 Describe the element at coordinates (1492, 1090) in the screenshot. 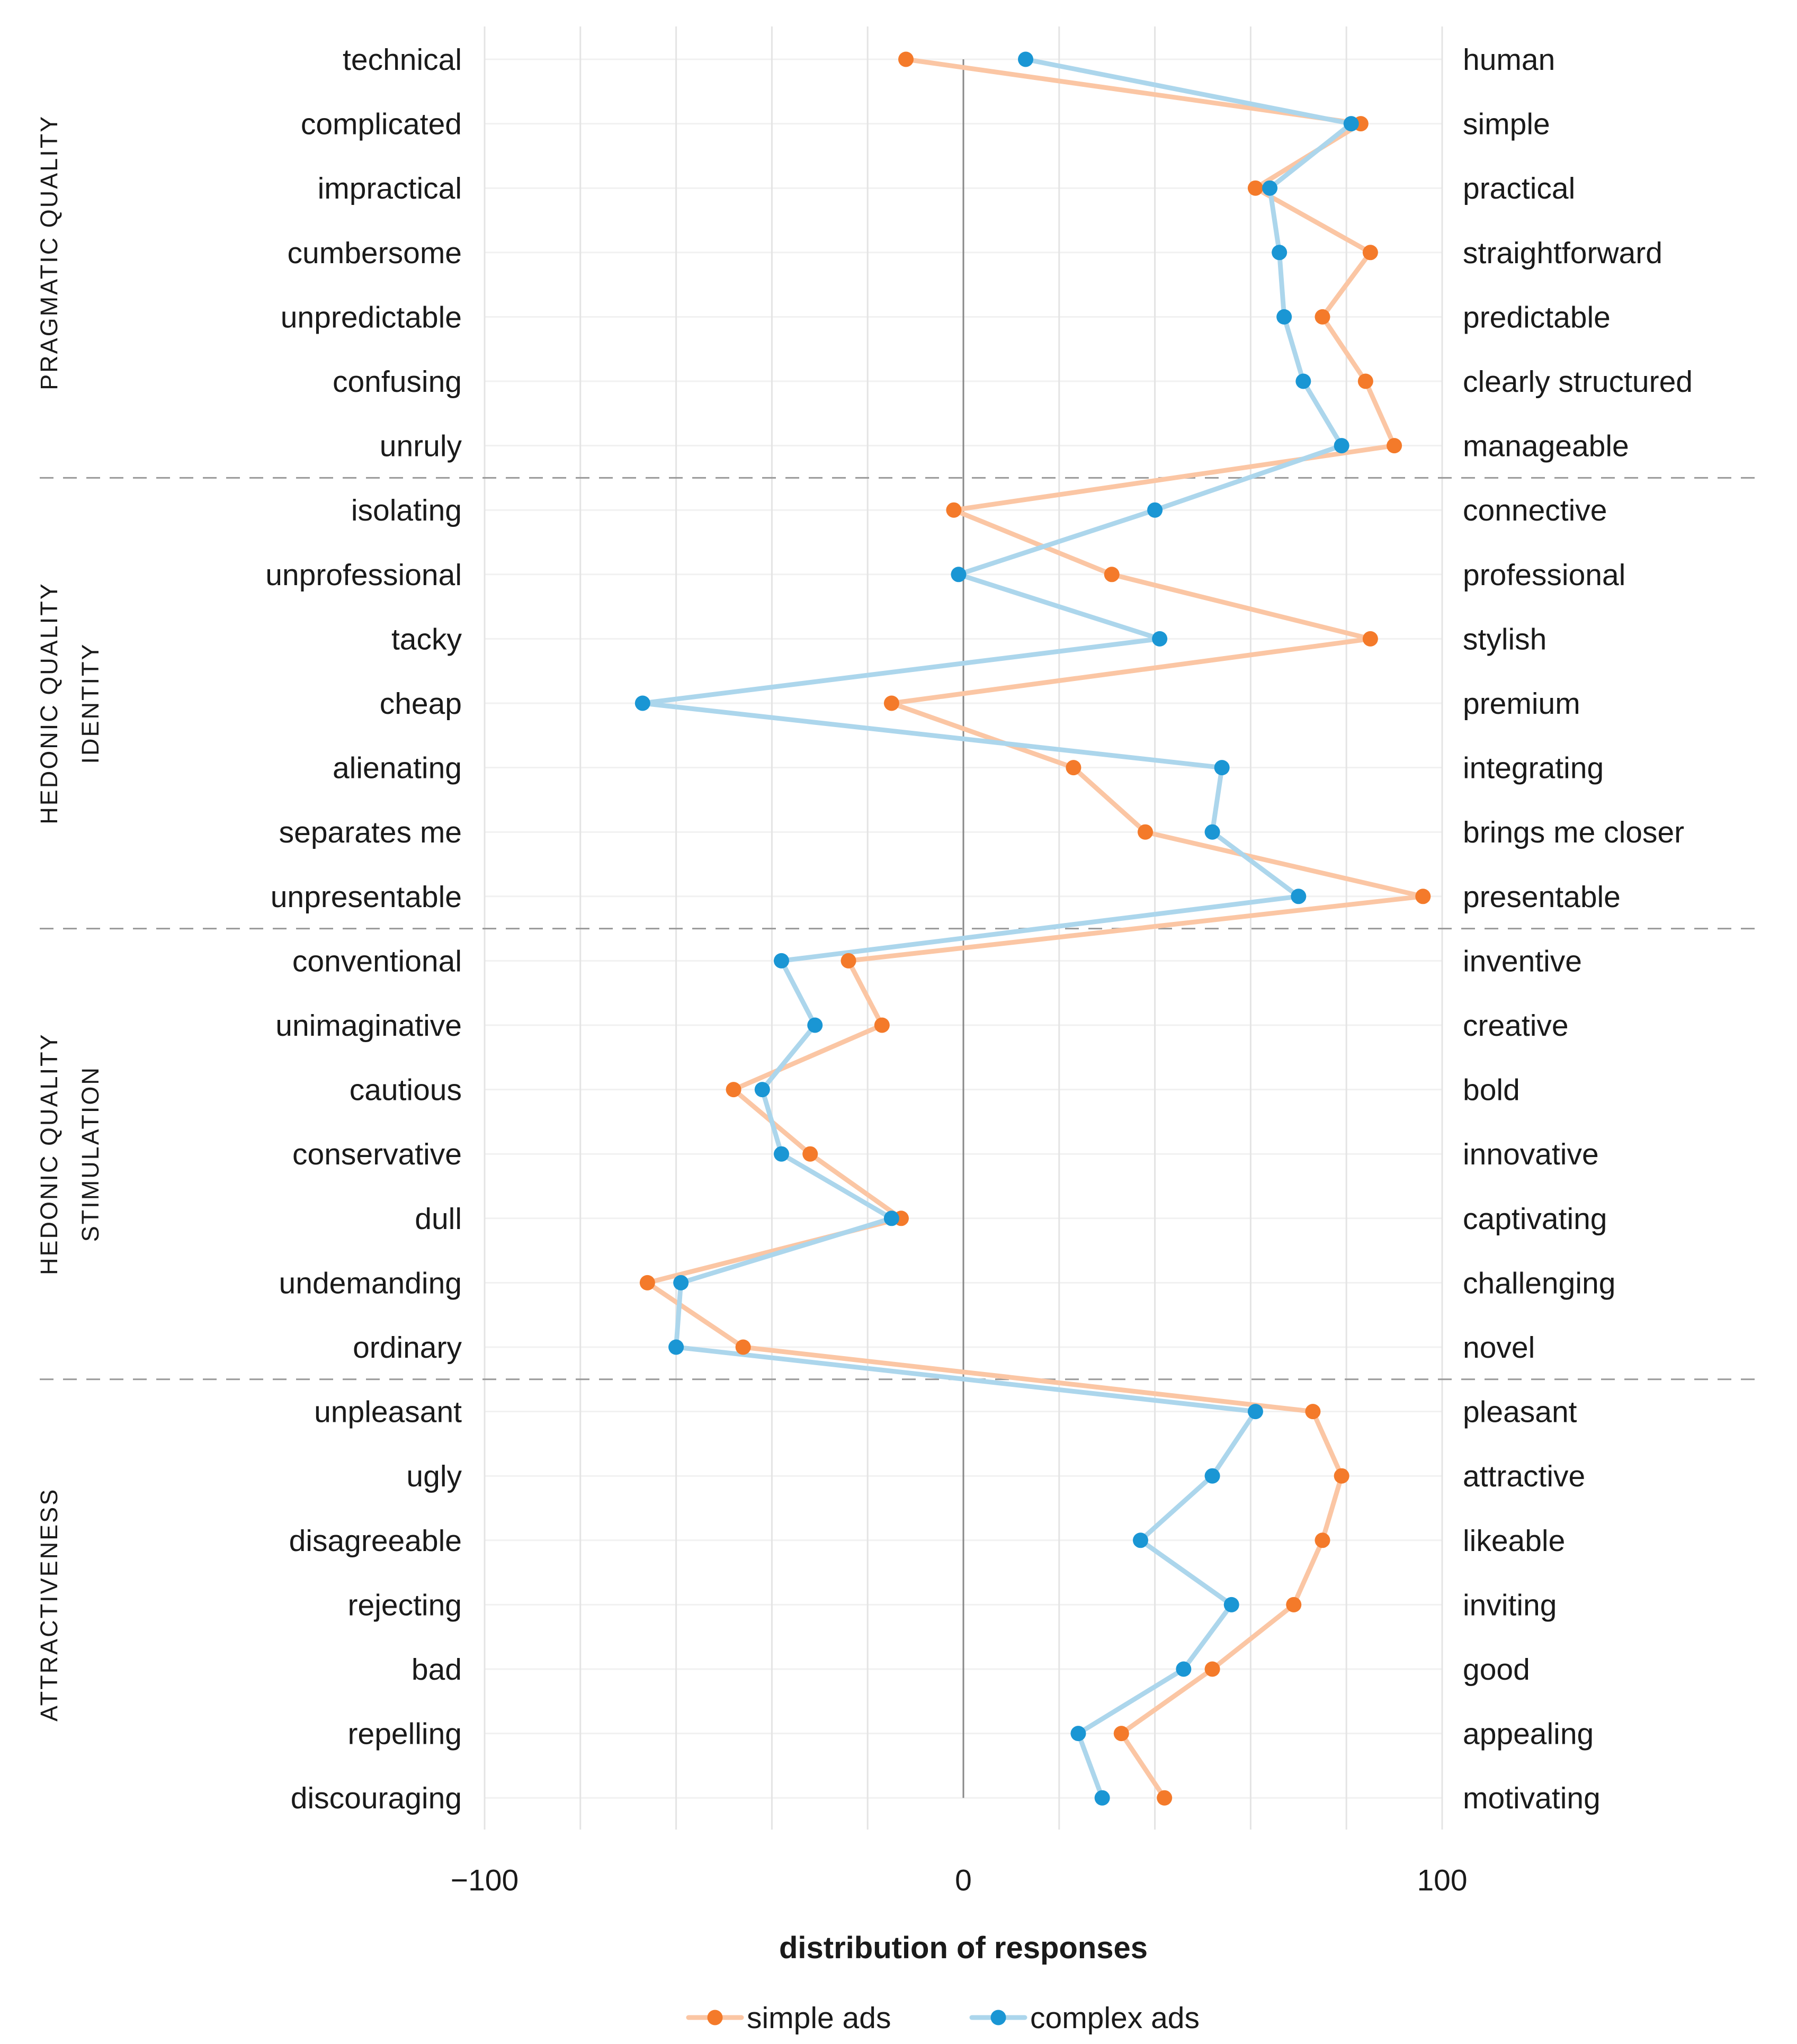

I see `right-label: bold` at that location.